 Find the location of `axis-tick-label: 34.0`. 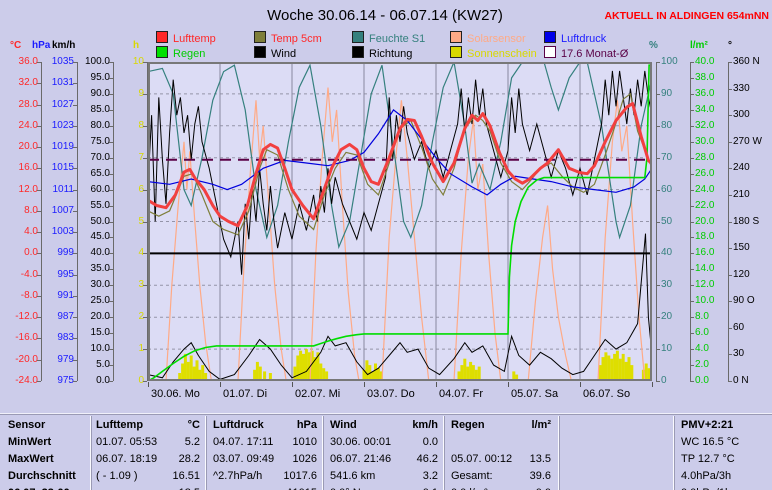

axis-tick-label: 34.0 is located at coordinates (705, 109).